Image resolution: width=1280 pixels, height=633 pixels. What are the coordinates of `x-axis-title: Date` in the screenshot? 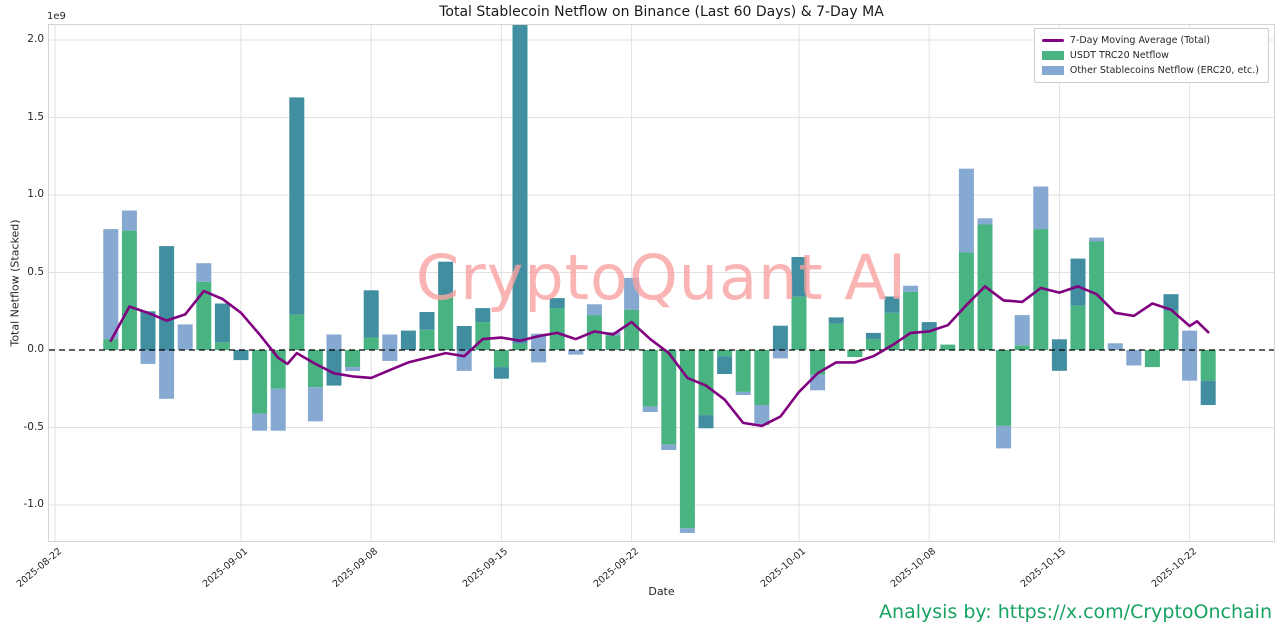 It's located at (661, 591).